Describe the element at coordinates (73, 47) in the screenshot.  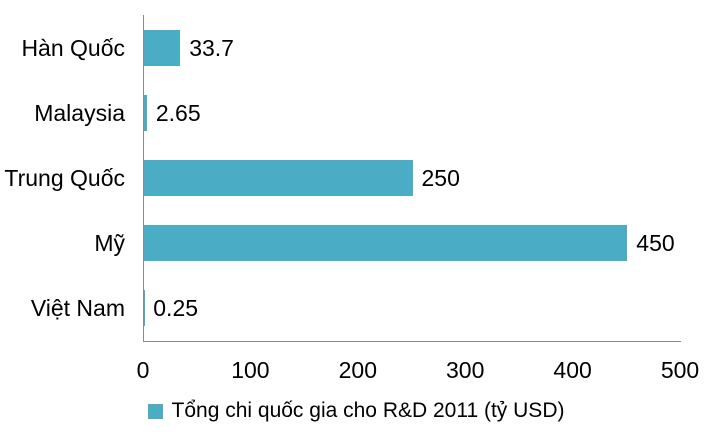
I see `category-label: Hàn Quốc` at that location.